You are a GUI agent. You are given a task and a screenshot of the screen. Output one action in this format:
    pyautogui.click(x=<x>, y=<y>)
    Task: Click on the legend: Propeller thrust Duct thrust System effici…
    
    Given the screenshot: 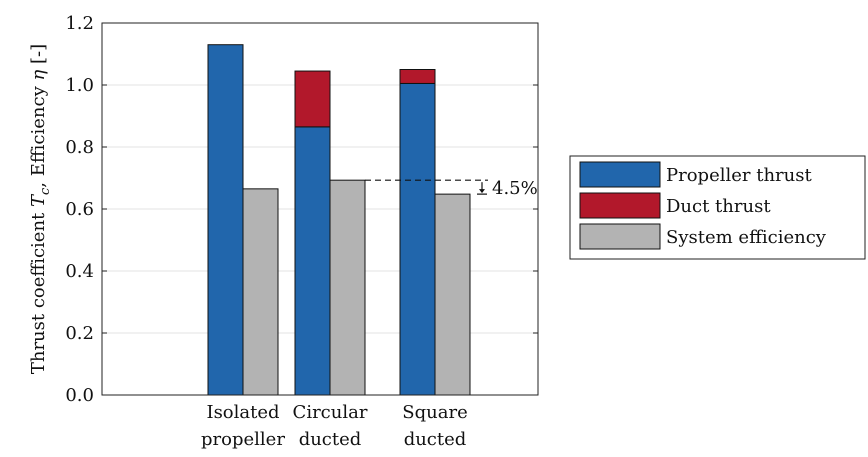 What is the action you would take?
    pyautogui.click(x=717, y=207)
    